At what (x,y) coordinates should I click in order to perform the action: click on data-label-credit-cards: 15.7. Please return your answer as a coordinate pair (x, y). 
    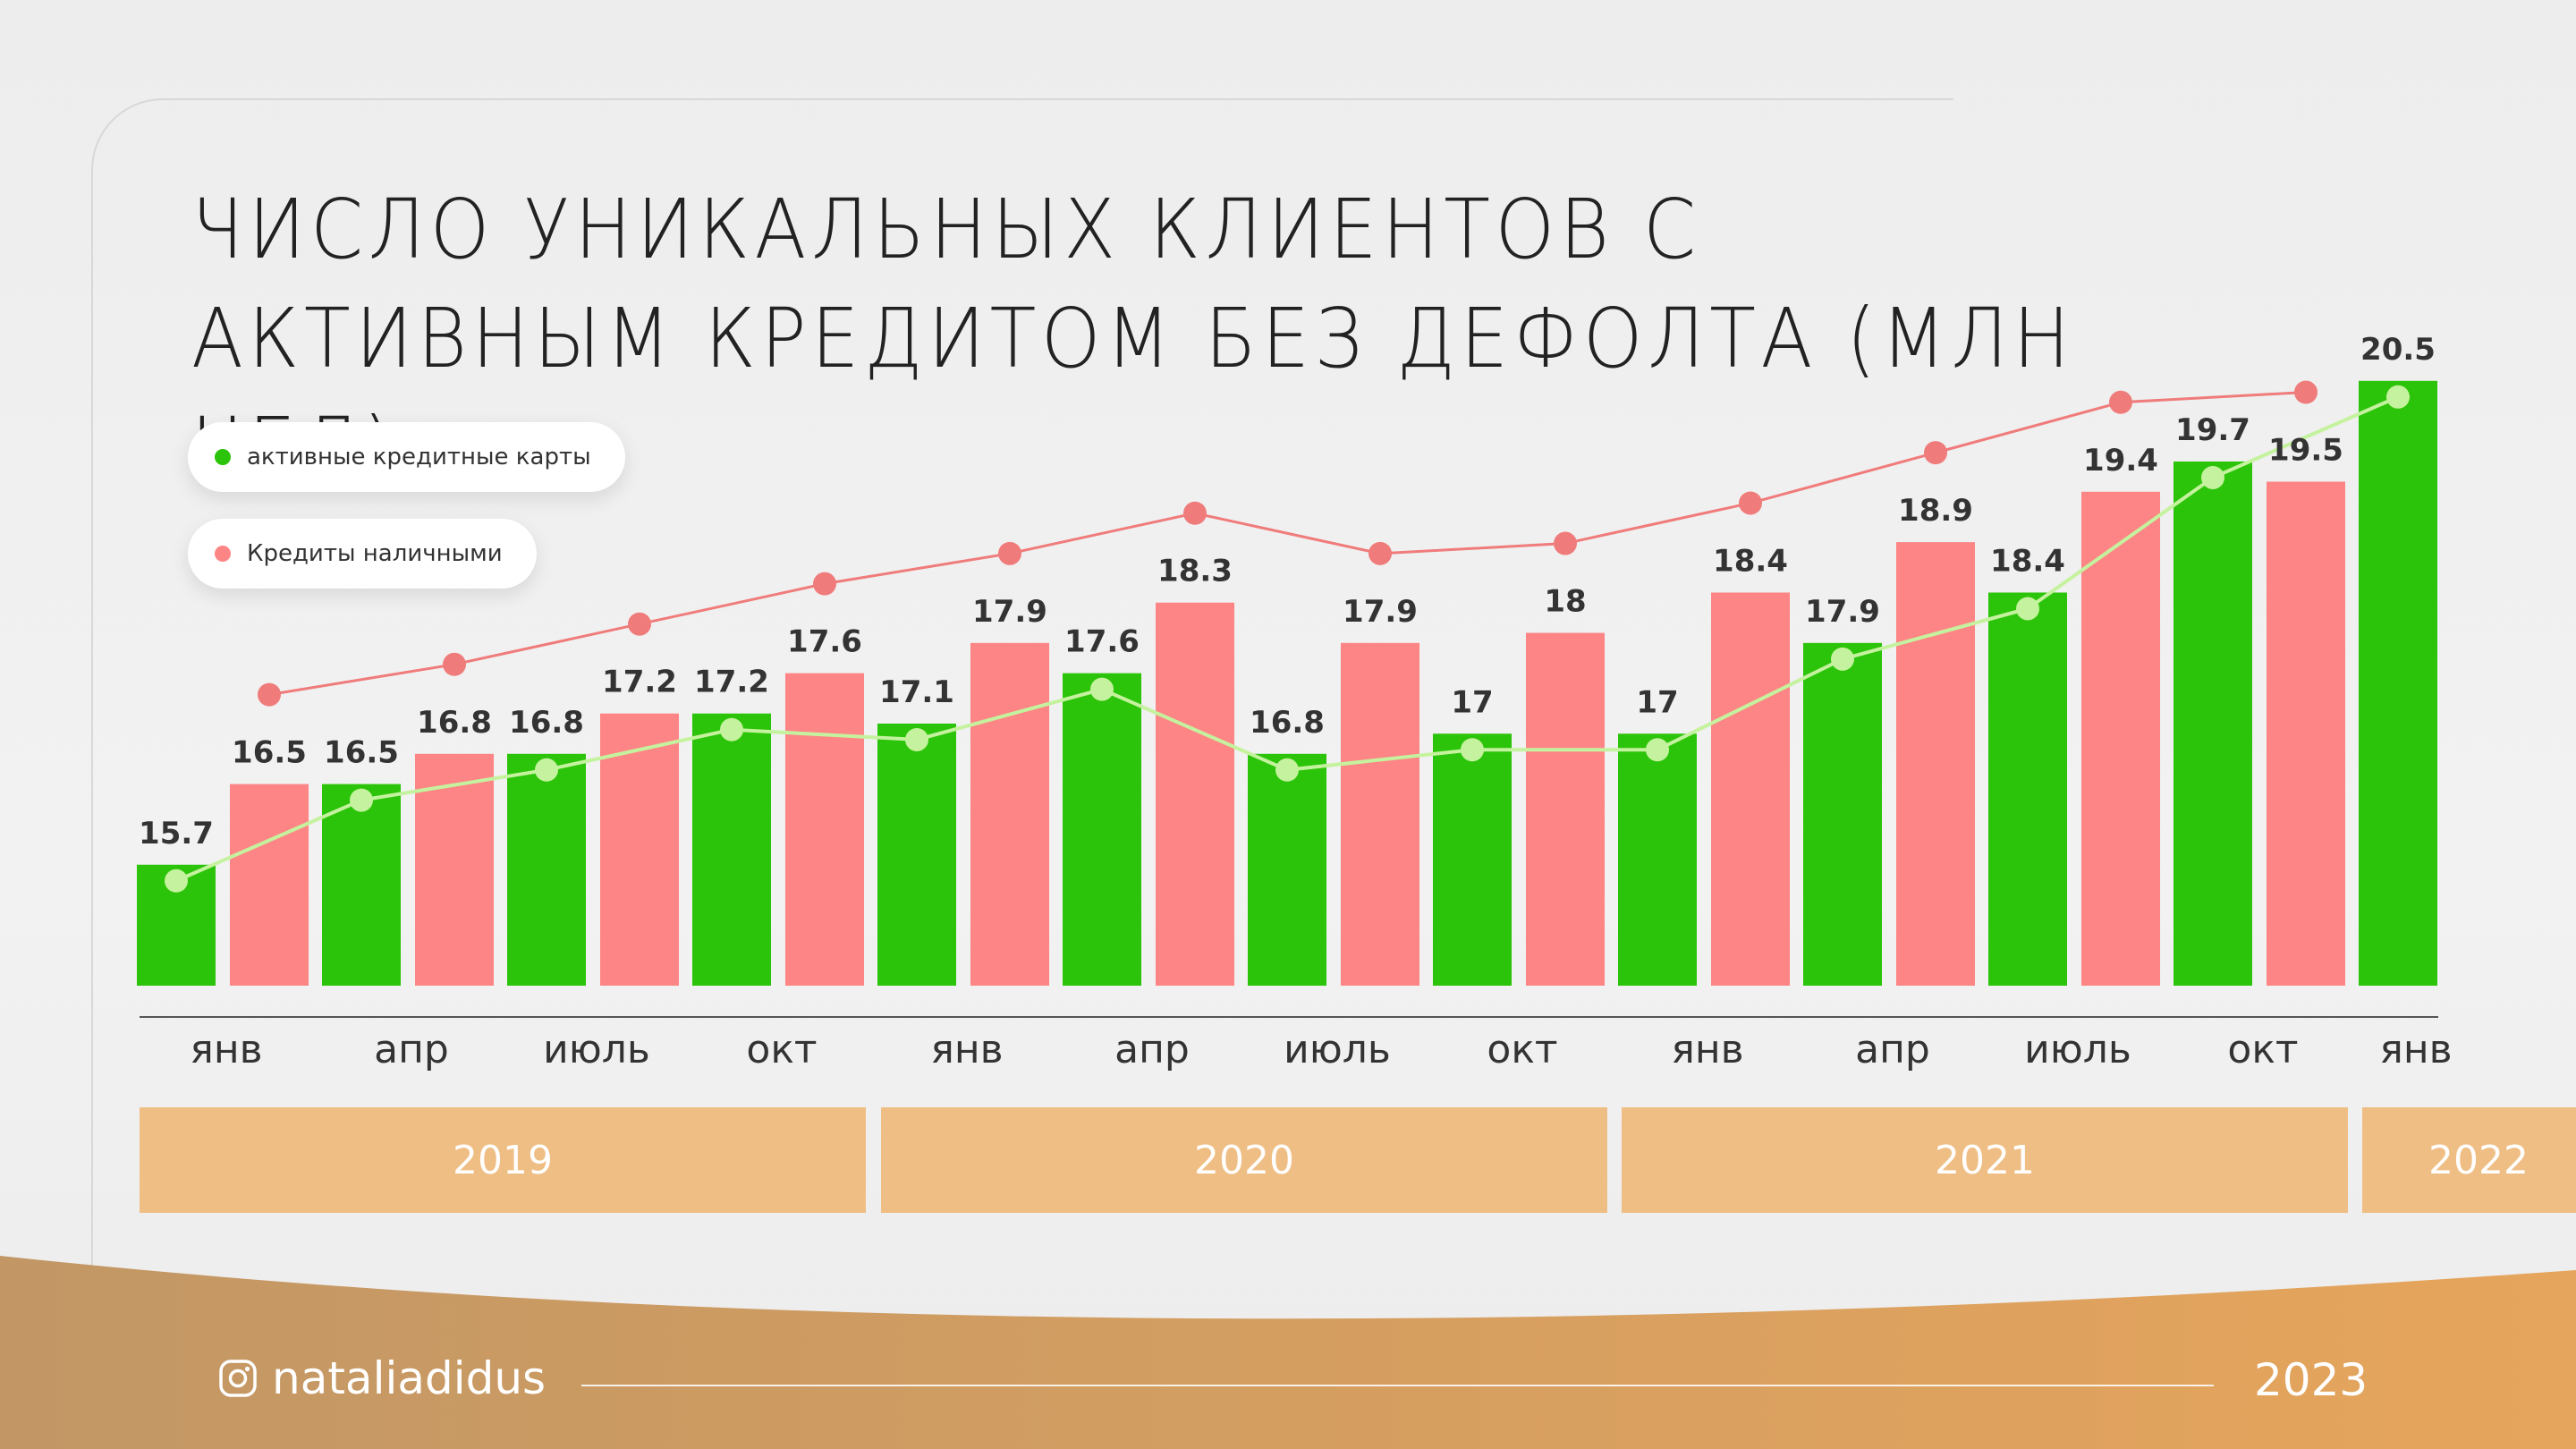
    Looking at the image, I should click on (176, 834).